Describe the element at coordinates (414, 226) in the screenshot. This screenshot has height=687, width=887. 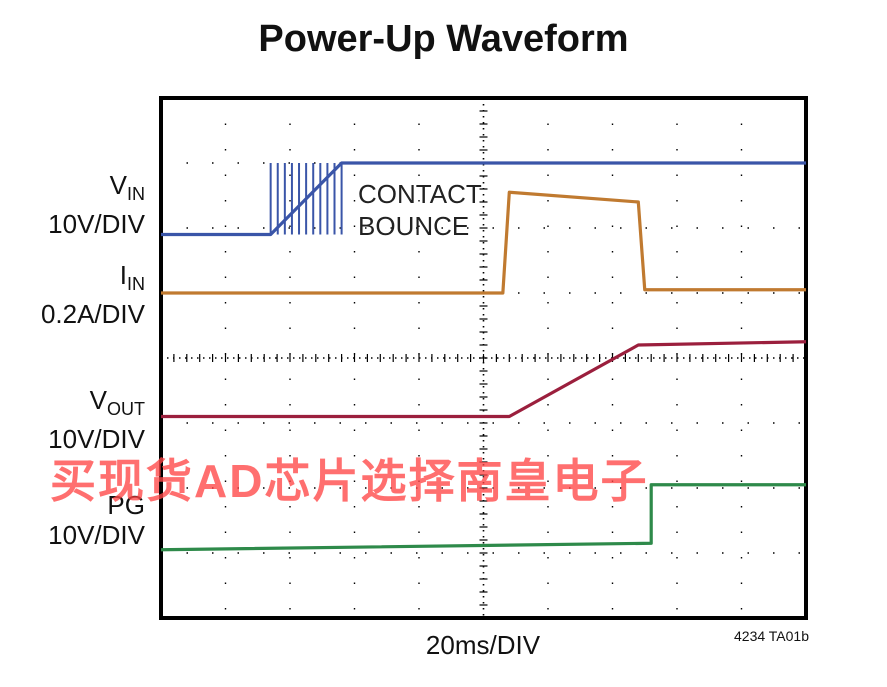
I see `annotation-line-2: BOUNCE` at that location.